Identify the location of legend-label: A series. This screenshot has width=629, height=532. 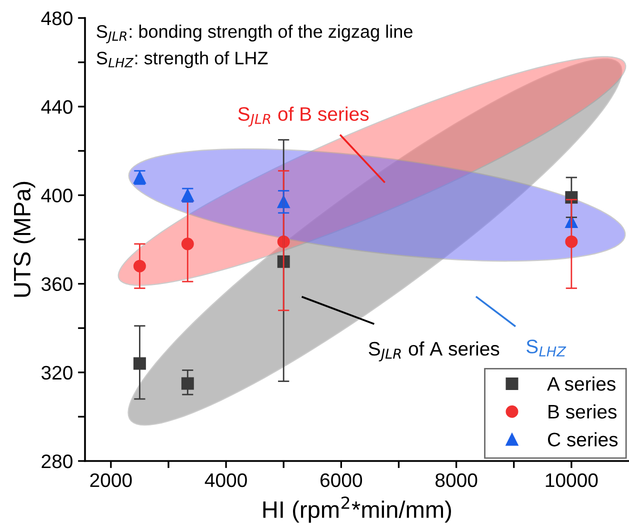
(581, 383).